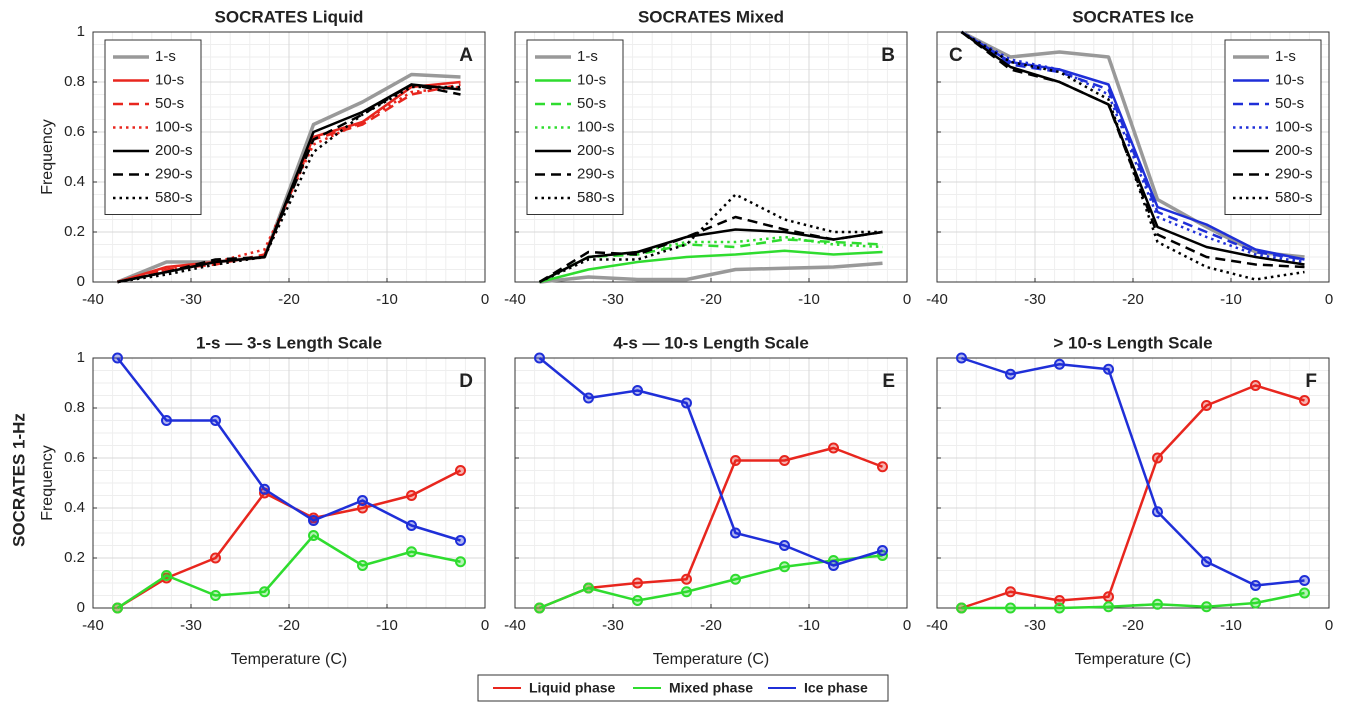 Image resolution: width=1346 pixels, height=703 pixels. I want to click on panel-label: B, so click(888, 55).